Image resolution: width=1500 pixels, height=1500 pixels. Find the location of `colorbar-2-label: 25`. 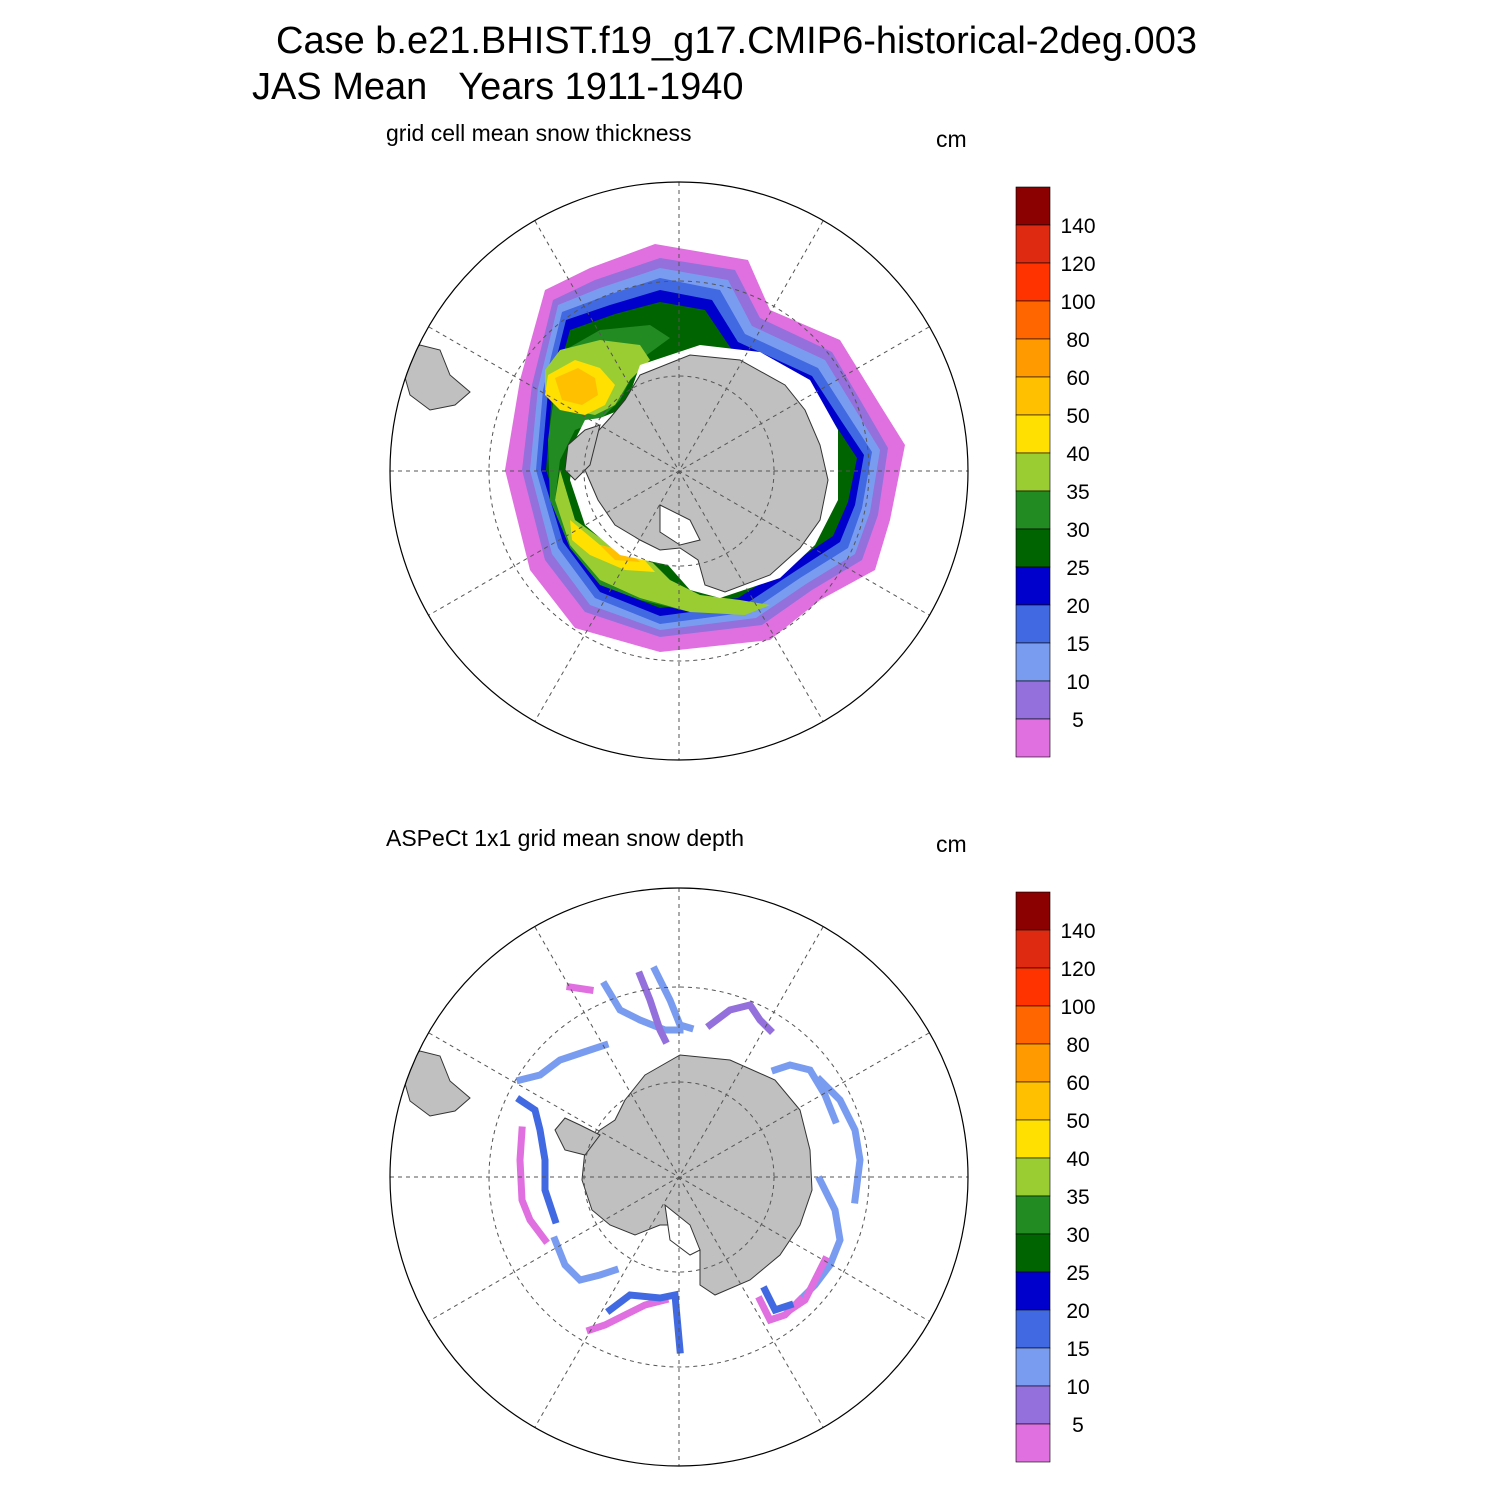

colorbar-2-label: 25 is located at coordinates (1077, 1273).